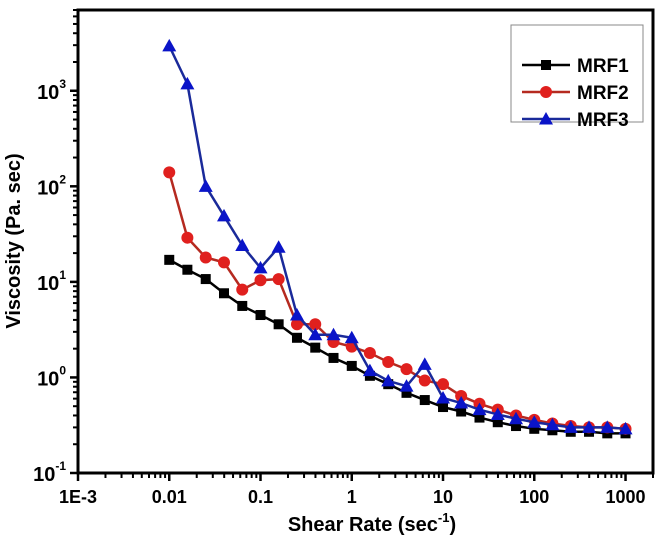  Describe the element at coordinates (603, 120) in the screenshot. I see `legend-label: MRF3` at that location.